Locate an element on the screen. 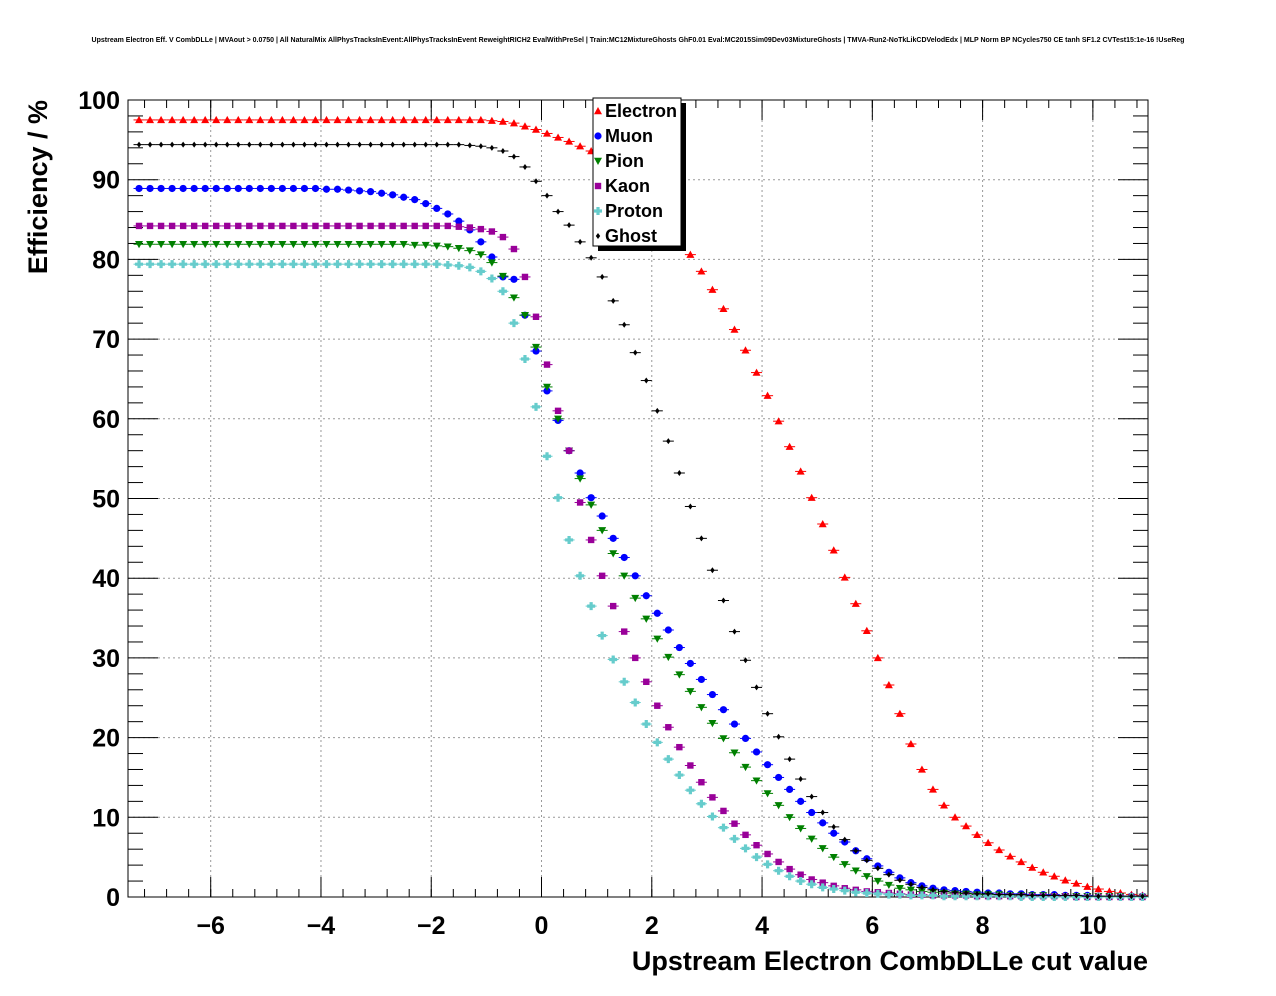 The height and width of the screenshot is (996, 1276). legend-marker-kaon is located at coordinates (598, 186).